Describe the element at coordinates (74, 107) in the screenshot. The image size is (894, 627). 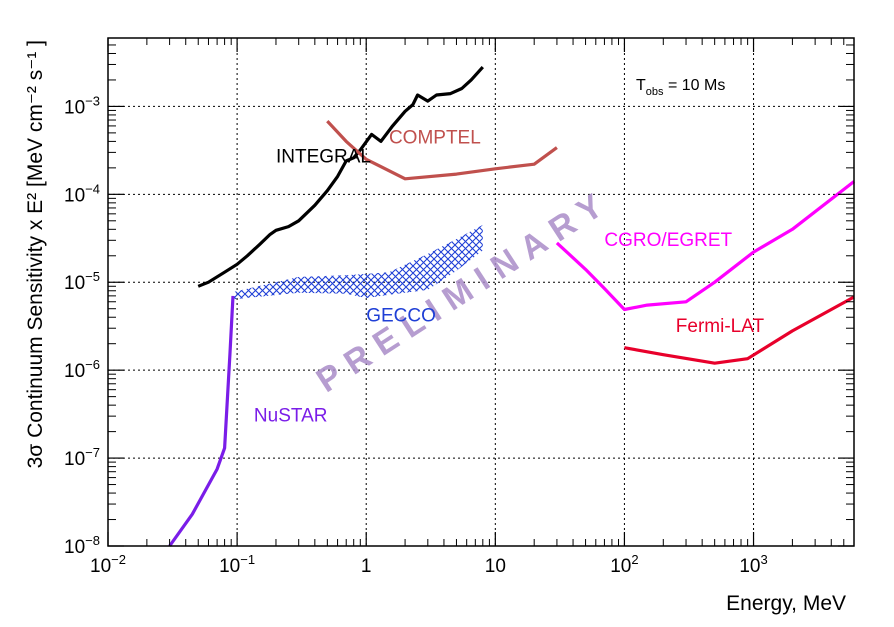
I see `y-tick-base-5: 10` at that location.